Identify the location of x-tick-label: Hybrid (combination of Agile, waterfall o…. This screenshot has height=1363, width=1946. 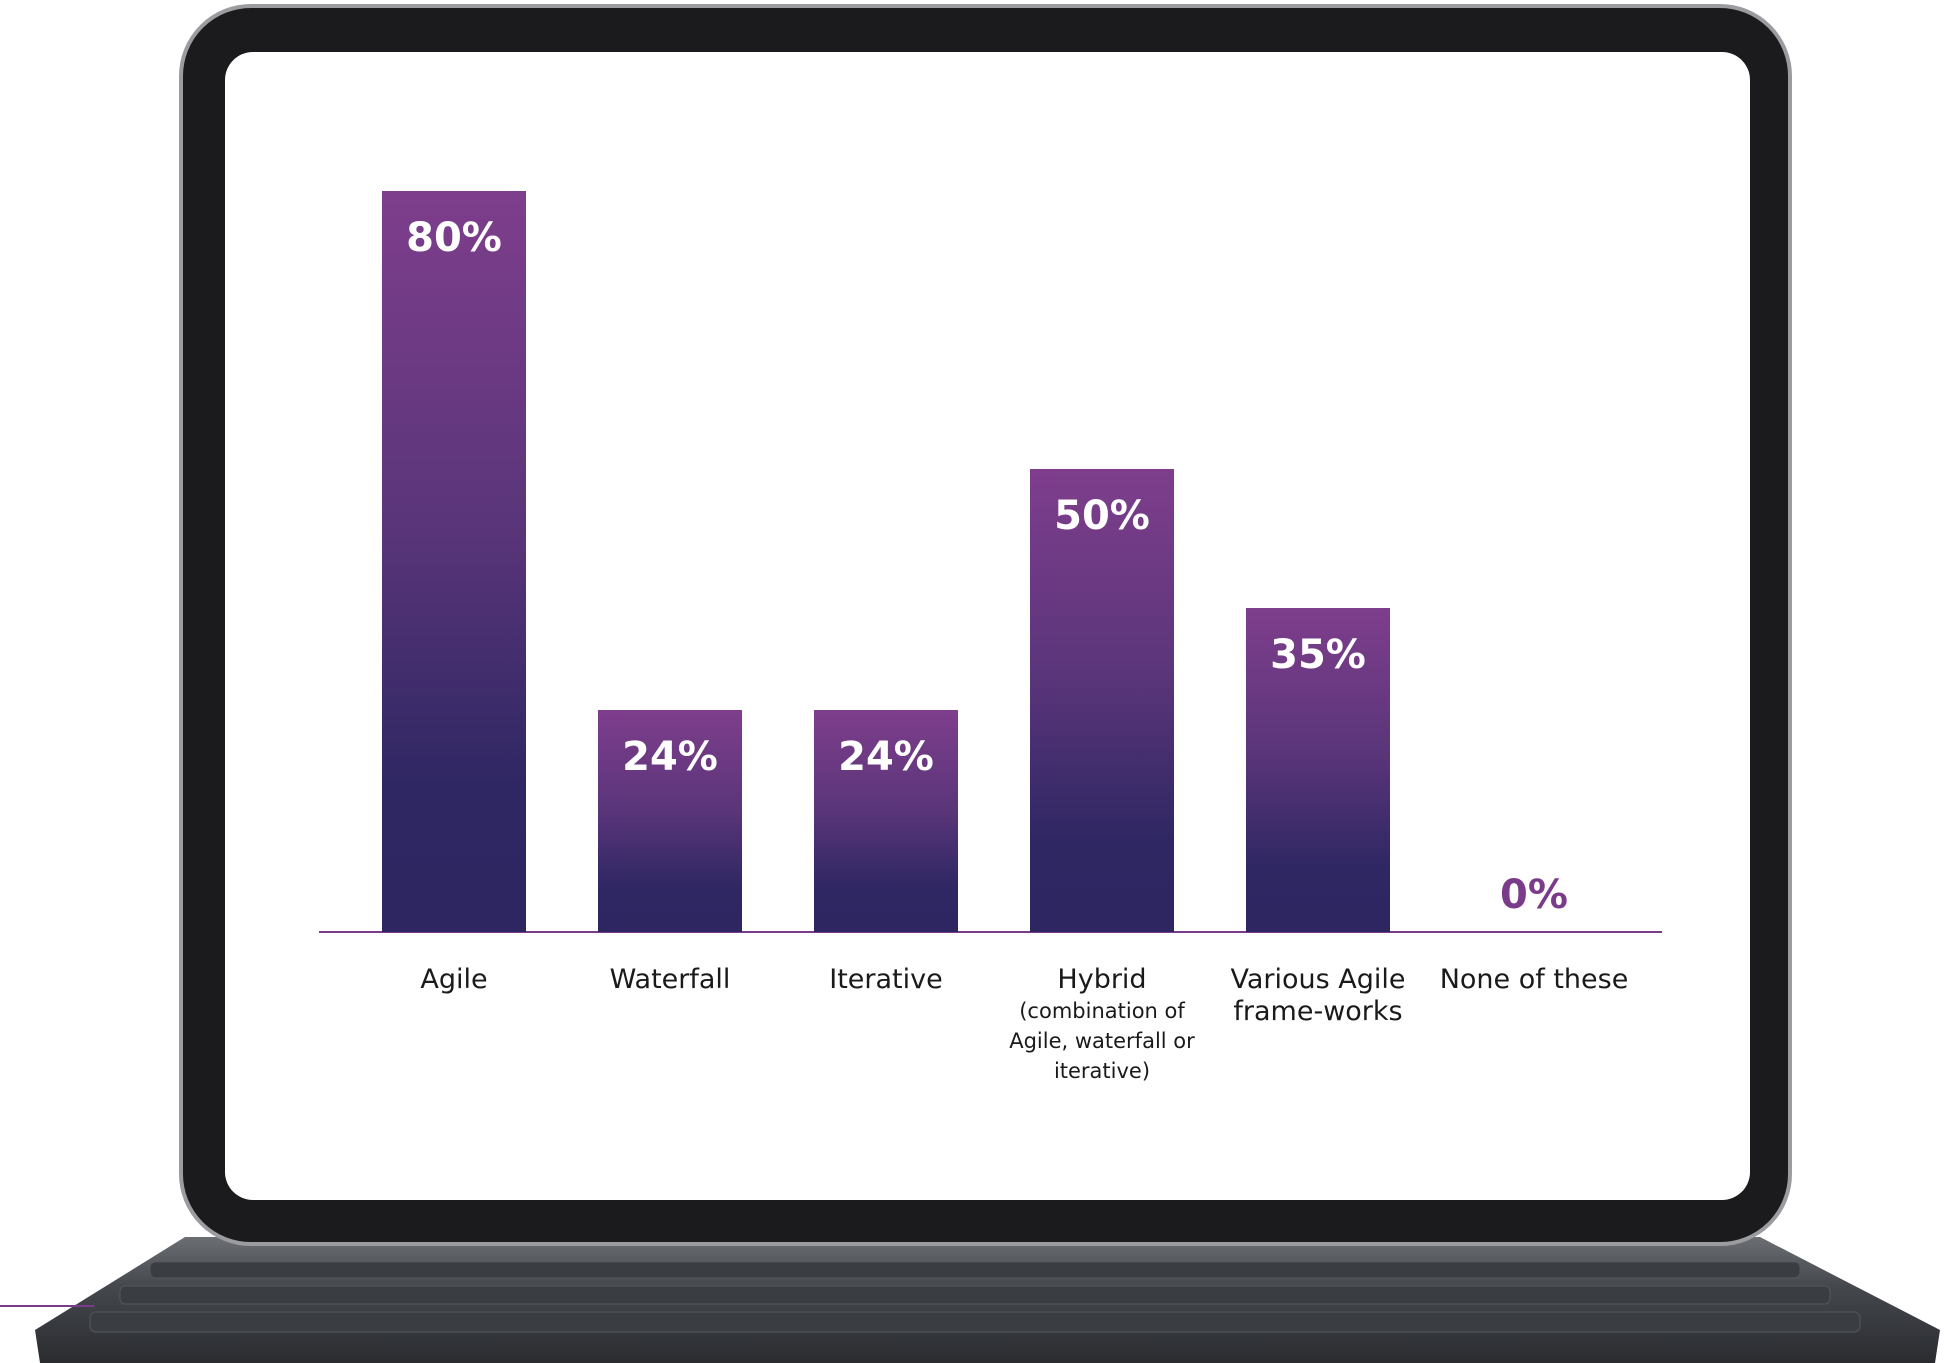
(1102, 1025).